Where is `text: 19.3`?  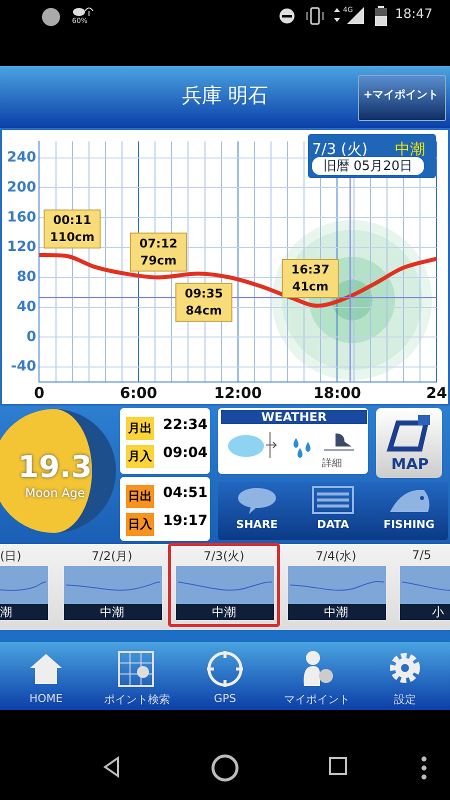 text: 19.3 is located at coordinates (55, 467).